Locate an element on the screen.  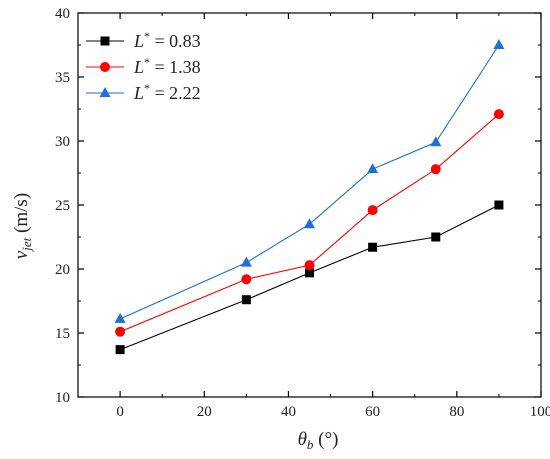
y-tick-label: 25 is located at coordinates (62, 206).